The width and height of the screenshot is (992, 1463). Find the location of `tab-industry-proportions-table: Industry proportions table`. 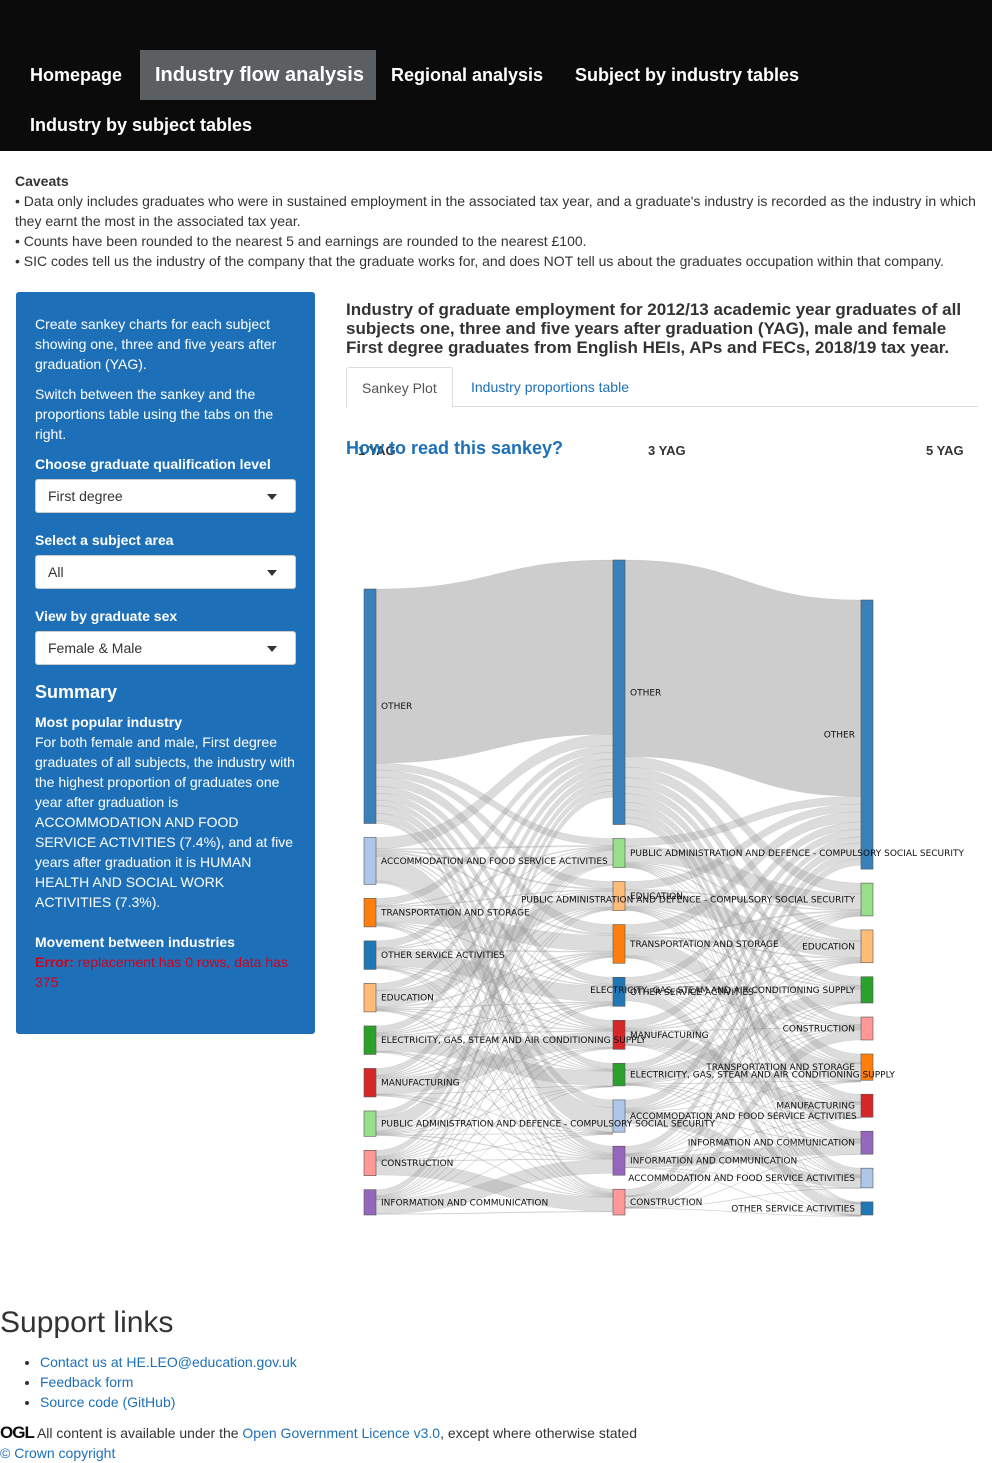

tab-industry-proportions-table: Industry proportions table is located at coordinates (550, 387).